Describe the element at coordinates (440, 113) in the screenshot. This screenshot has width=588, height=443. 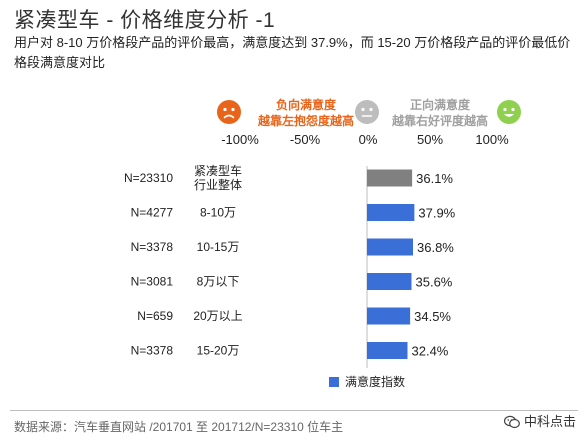
I see `positive-satisfaction-label: 正向满意度 越靠右好评度越高` at that location.